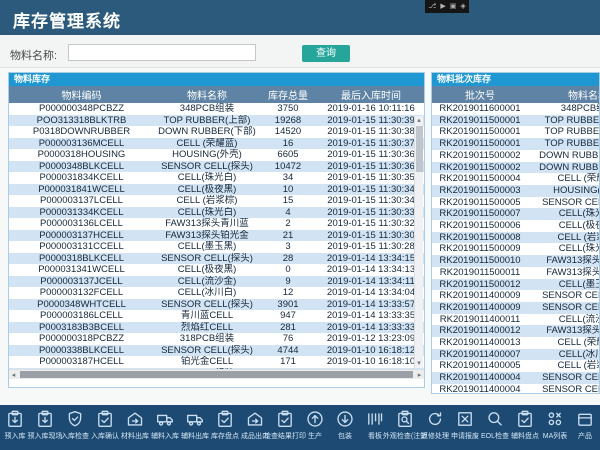 The height and width of the screenshot is (450, 600). Describe the element at coordinates (435, 427) in the screenshot. I see `toolbar-item-rework: 返修处理` at that location.